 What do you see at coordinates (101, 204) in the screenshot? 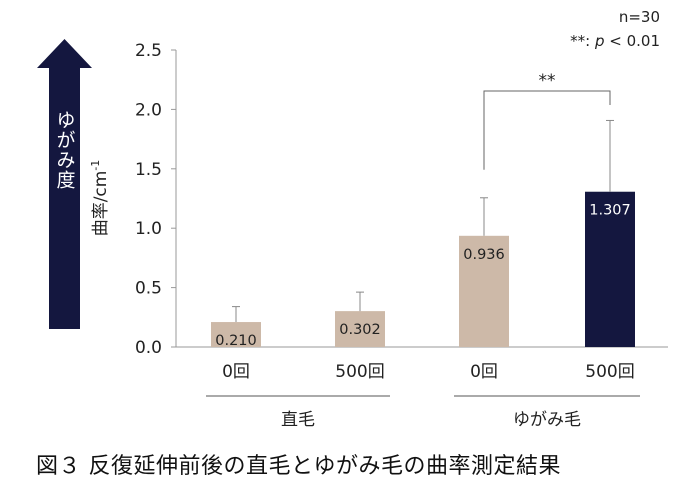
I see `y-axis-label-text: 曲率/cm` at bounding box center [101, 204].